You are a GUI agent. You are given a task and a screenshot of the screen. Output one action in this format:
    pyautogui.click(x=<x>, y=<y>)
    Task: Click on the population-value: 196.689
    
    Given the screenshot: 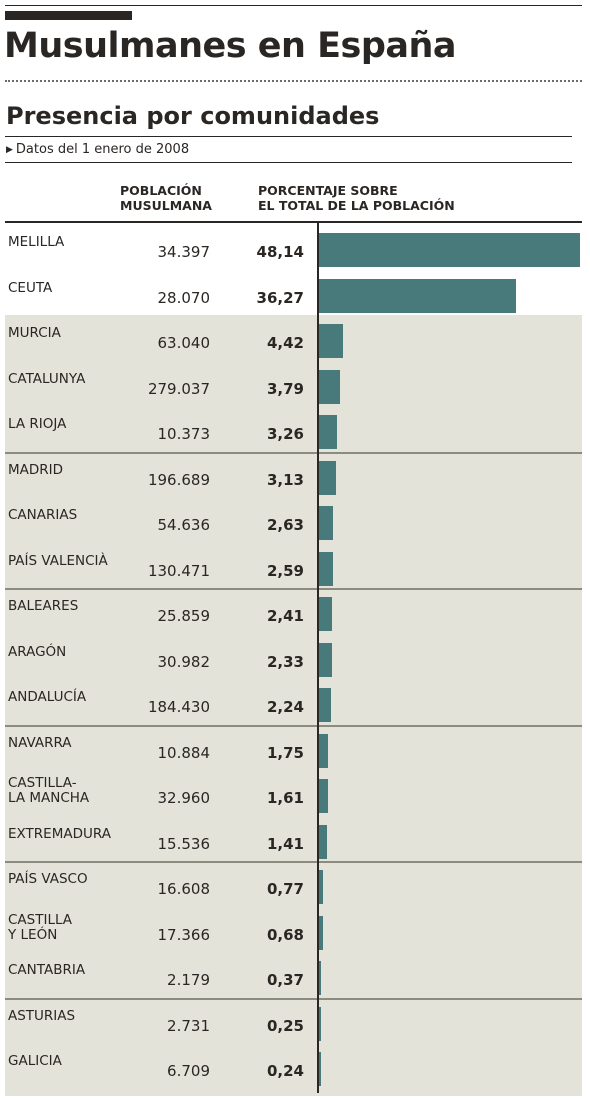 What is the action you would take?
    pyautogui.click(x=178, y=479)
    